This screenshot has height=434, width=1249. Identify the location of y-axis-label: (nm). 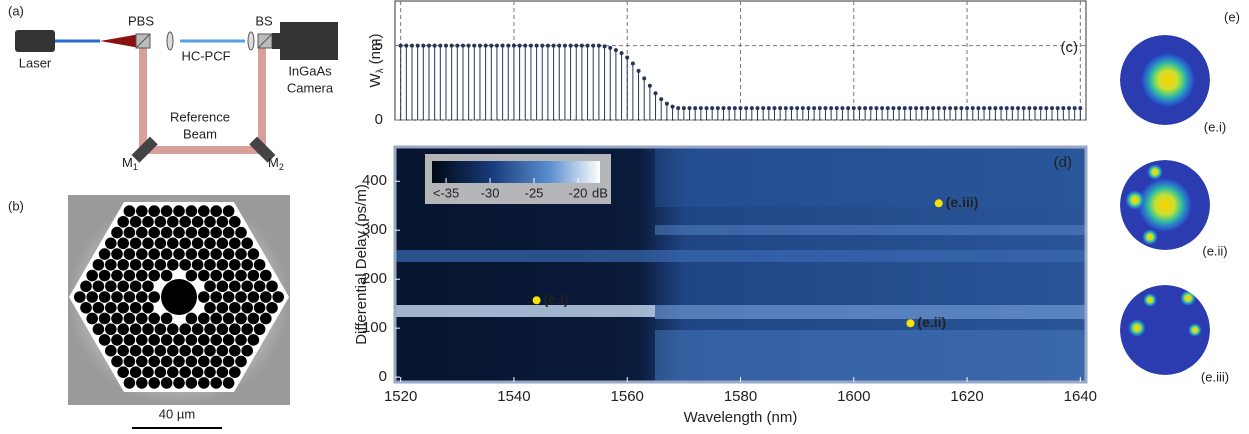
(375, 48).